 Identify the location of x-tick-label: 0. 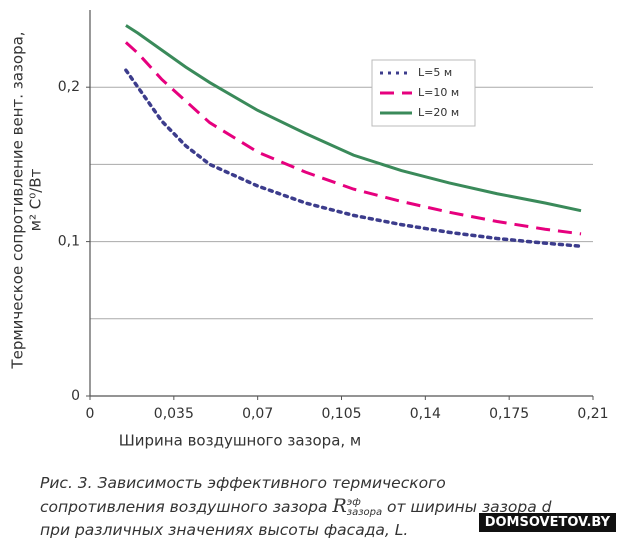
(90, 414).